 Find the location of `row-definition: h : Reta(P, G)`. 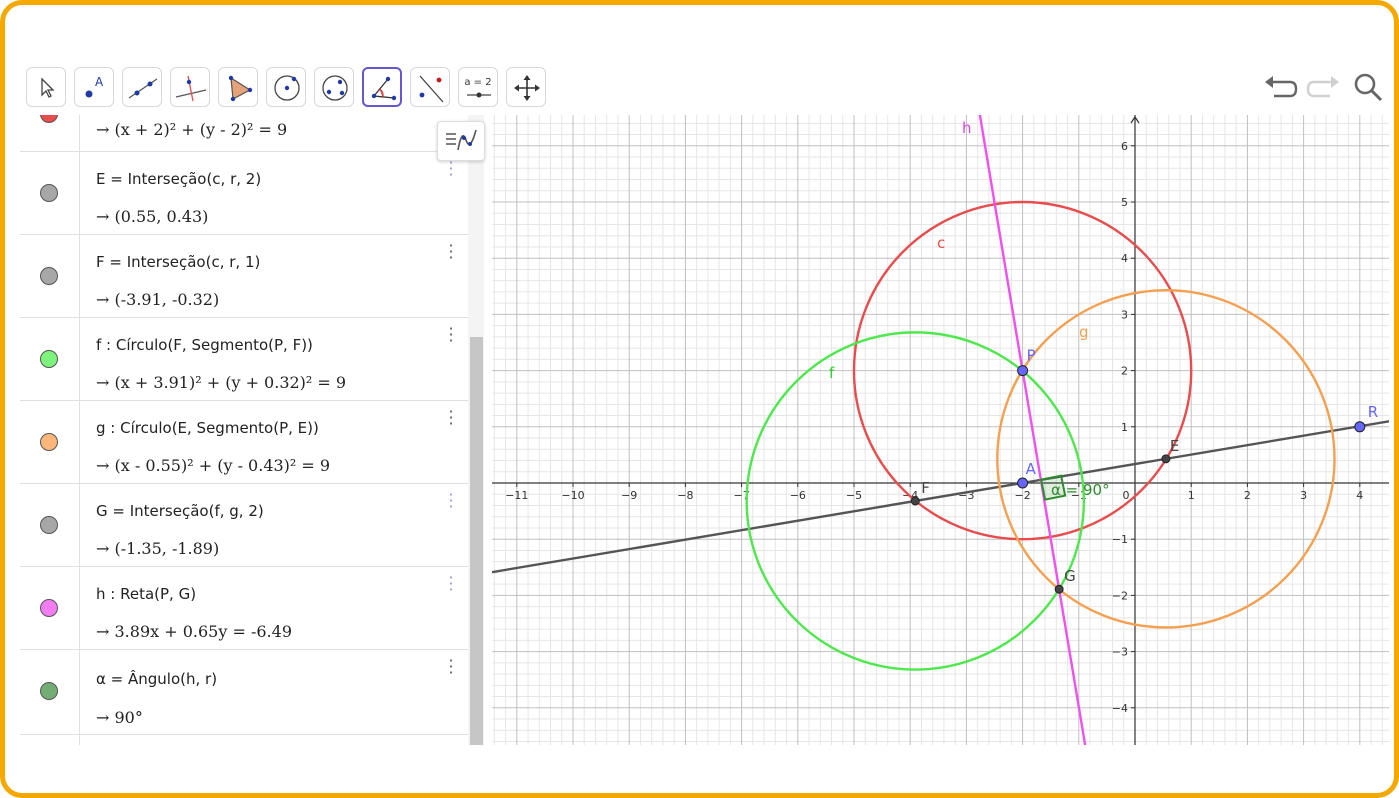

row-definition: h : Reta(P, G) is located at coordinates (146, 594).